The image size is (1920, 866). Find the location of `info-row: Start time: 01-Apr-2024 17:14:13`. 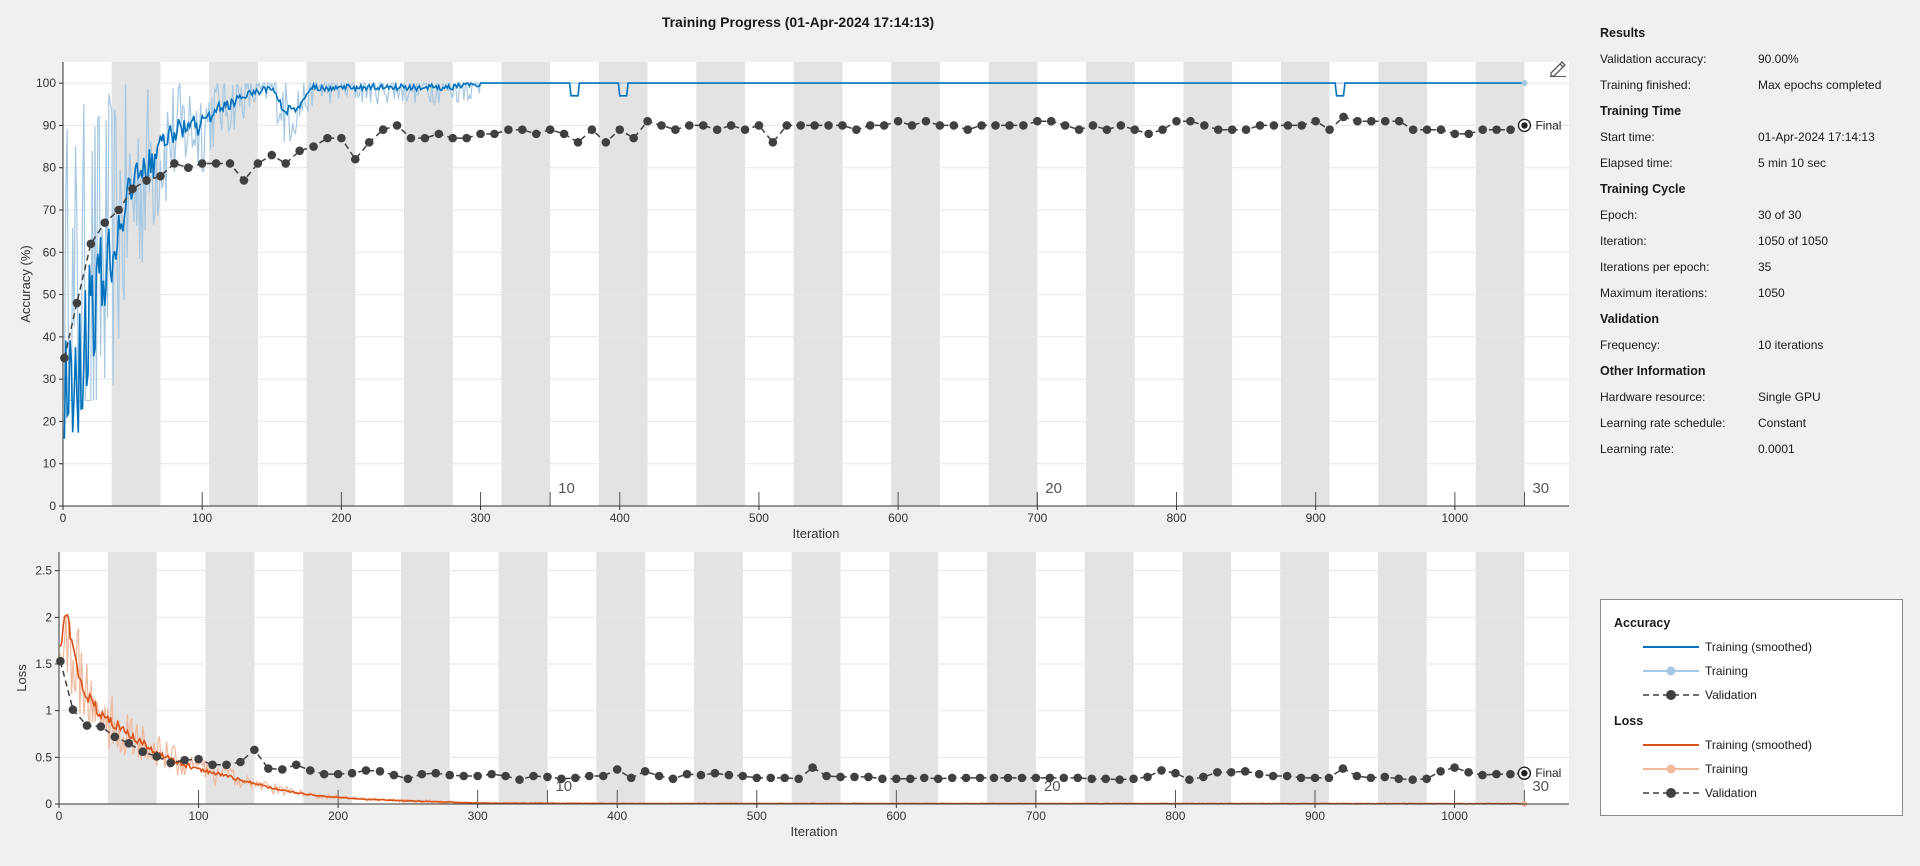

info-row: Start time: 01-Apr-2024 17:14:13 is located at coordinates (1755, 141).